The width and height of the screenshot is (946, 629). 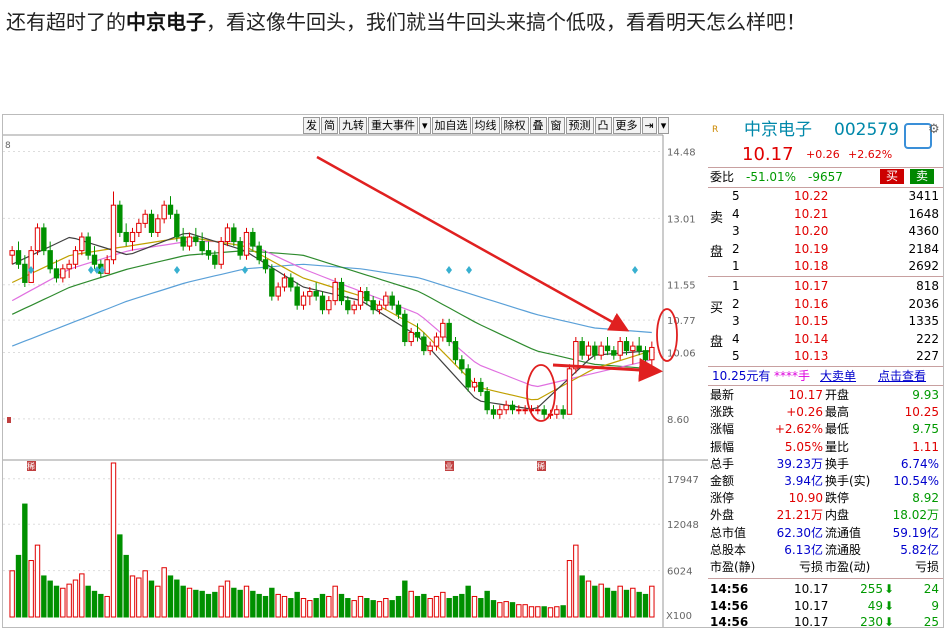 I want to click on order-level: 3, so click(x=736, y=321).